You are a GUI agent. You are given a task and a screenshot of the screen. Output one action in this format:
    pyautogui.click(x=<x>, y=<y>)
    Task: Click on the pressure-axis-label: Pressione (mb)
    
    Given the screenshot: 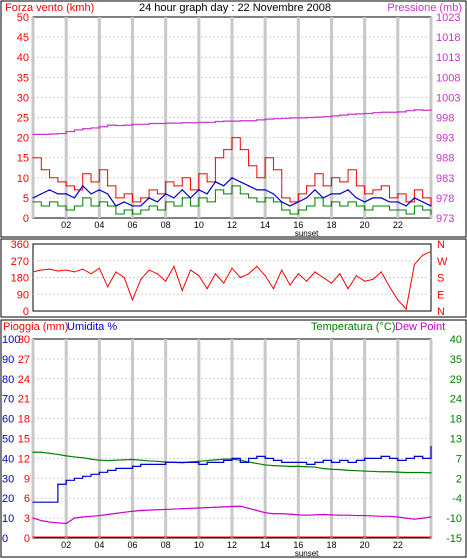 What is the action you would take?
    pyautogui.click(x=424, y=8)
    